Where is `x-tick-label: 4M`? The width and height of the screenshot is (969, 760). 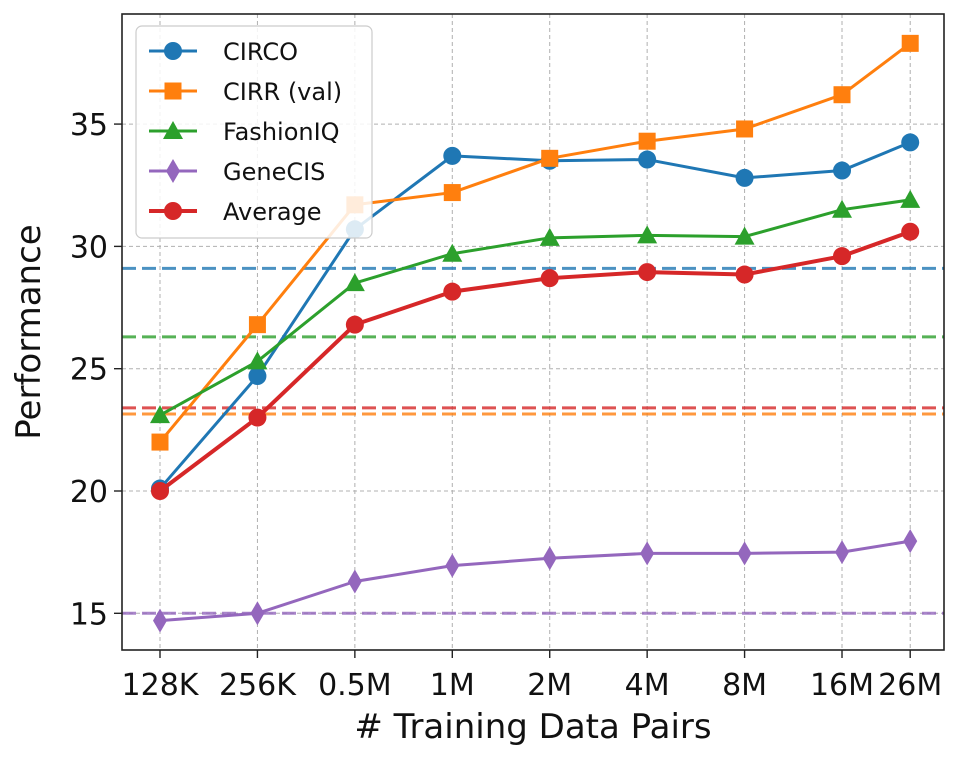 x-tick-label: 4M is located at coordinates (647, 685).